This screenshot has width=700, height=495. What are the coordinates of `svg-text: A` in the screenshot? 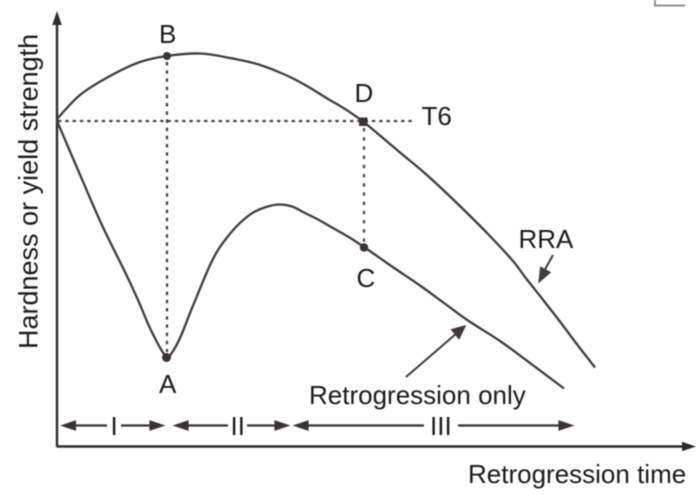 It's located at (168, 384).